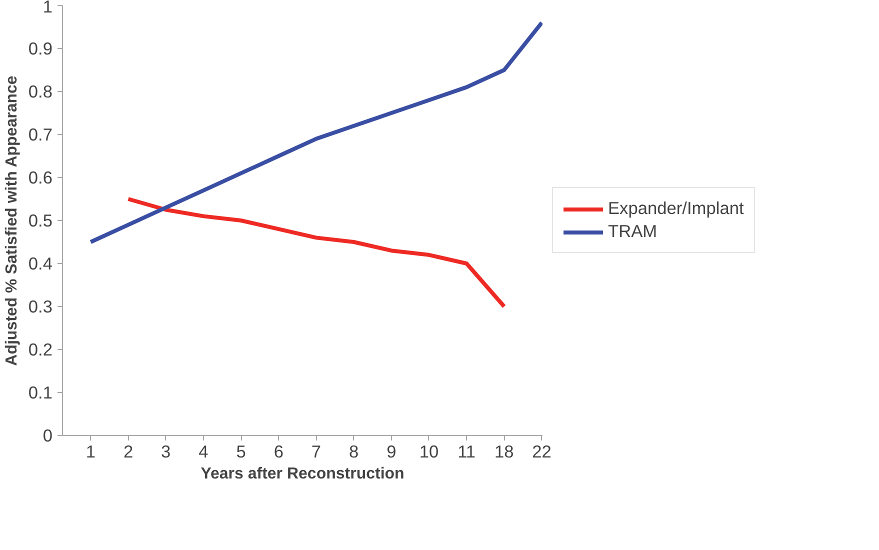 The width and height of the screenshot is (879, 550). Describe the element at coordinates (467, 452) in the screenshot. I see `x-tick-label: 11` at that location.